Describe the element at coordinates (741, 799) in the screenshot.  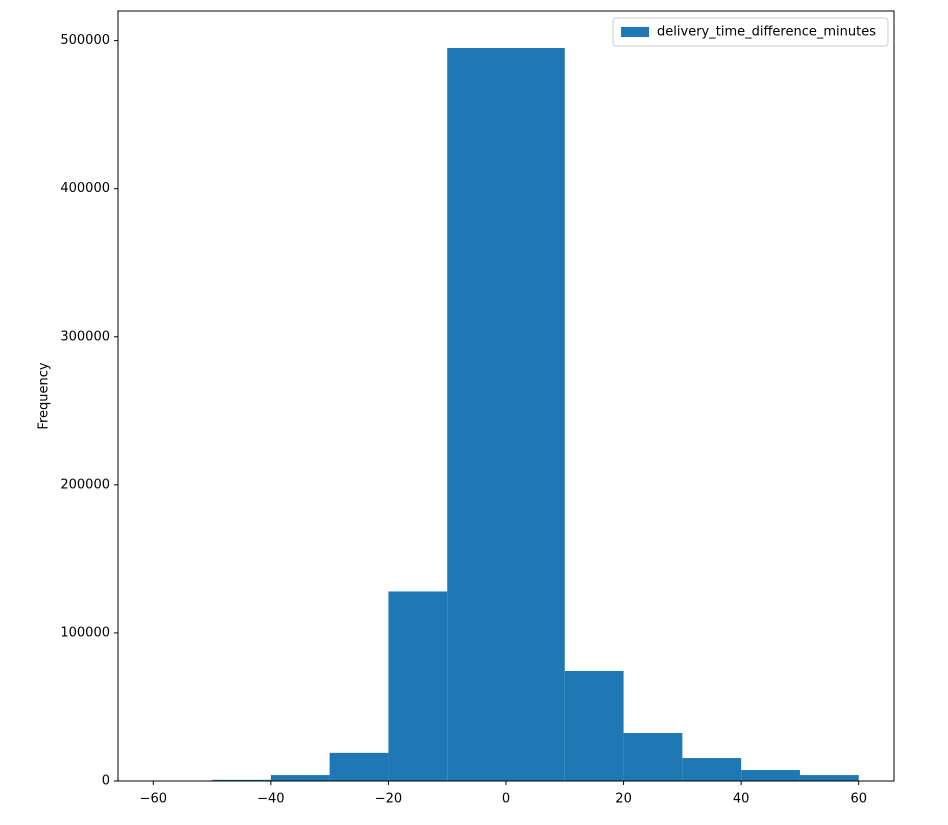
I see `x-tick-label: 40` at that location.